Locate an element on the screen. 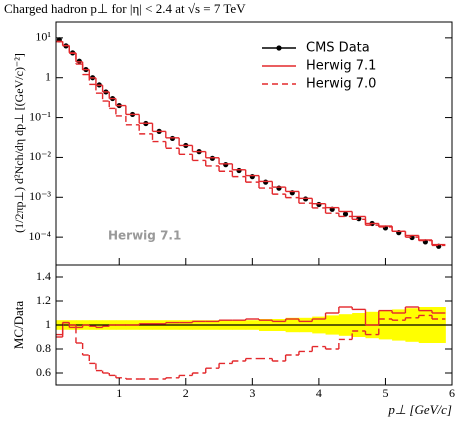 This screenshot has width=467, height=422. y-axis-label: (1/2πp⊥) d²Nch/dη dp⊥ [(GeV/c)⁻²] is located at coordinates (19, 143).